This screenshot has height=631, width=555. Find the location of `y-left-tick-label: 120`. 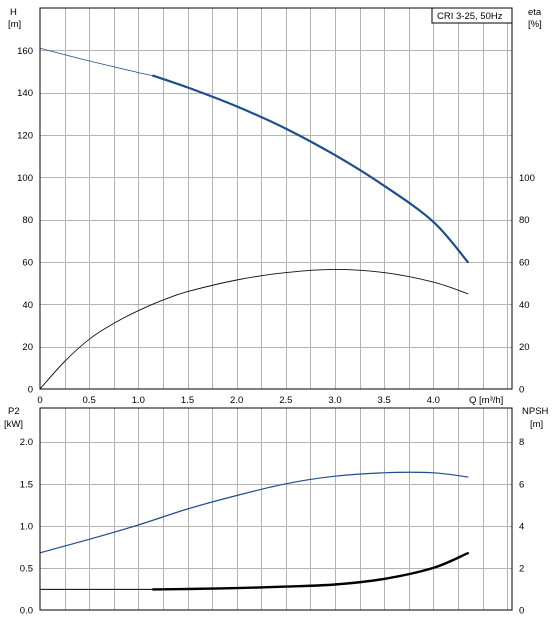

y-left-tick-label: 120 is located at coordinates (25, 136).